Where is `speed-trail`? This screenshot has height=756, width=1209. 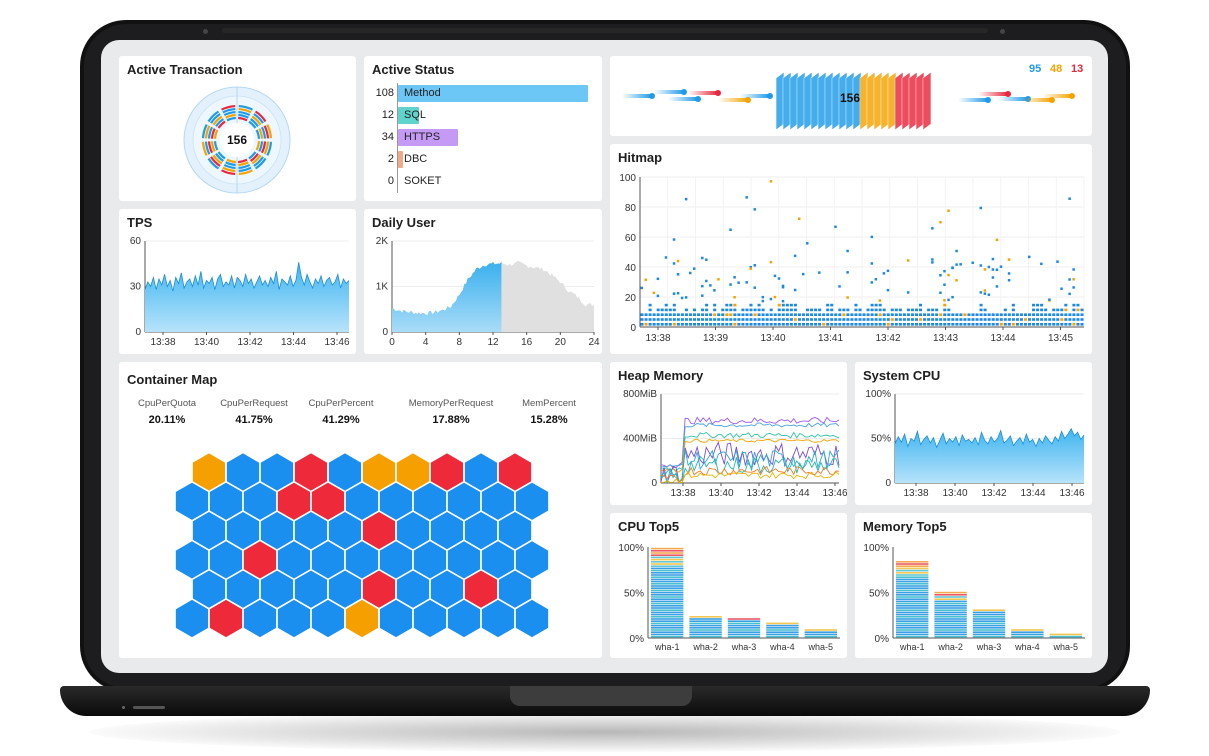 speed-trail is located at coordinates (755, 96).